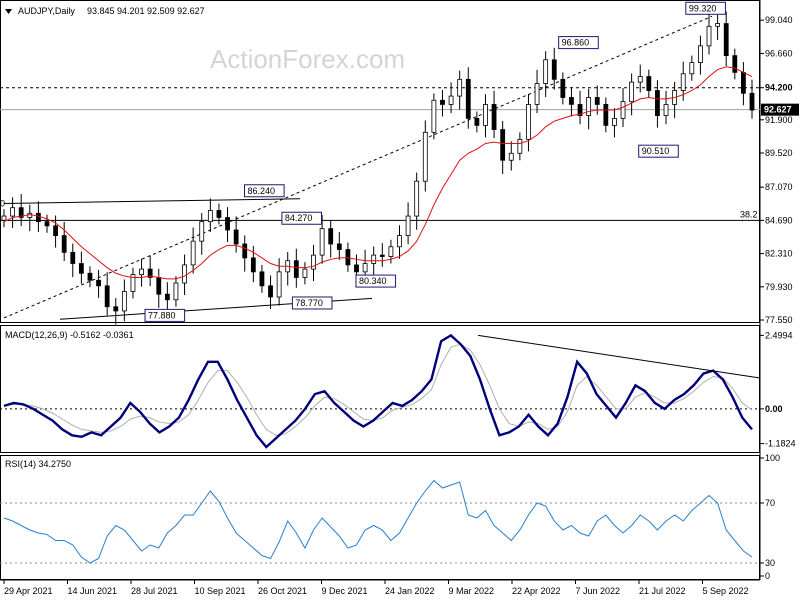 This screenshot has width=800, height=605. Describe the element at coordinates (749, 214) in the screenshot. I see `fibonacci-label: 38.2` at that location.